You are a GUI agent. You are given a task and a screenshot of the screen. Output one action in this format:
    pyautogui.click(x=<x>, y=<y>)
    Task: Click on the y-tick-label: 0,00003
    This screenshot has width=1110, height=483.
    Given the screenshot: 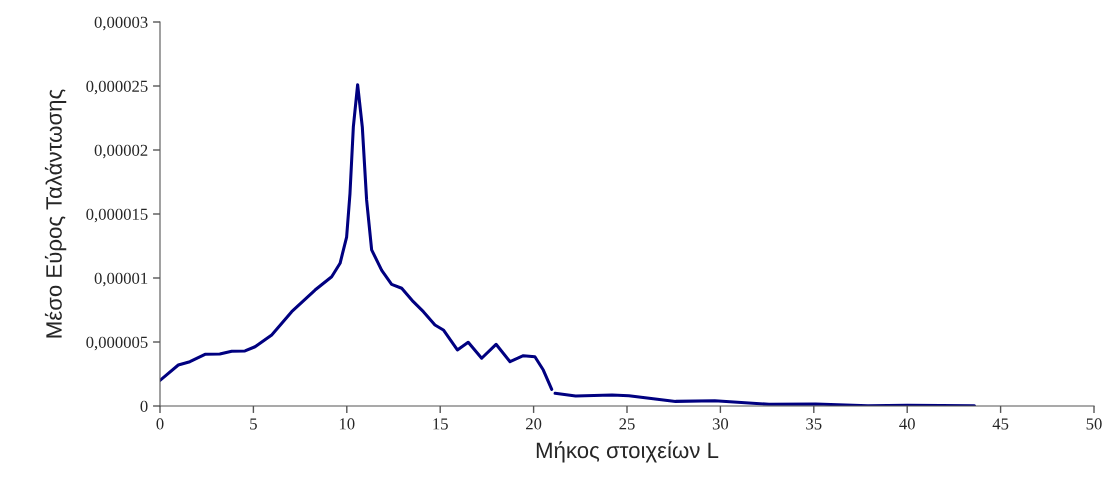 What is the action you would take?
    pyautogui.click(x=121, y=23)
    